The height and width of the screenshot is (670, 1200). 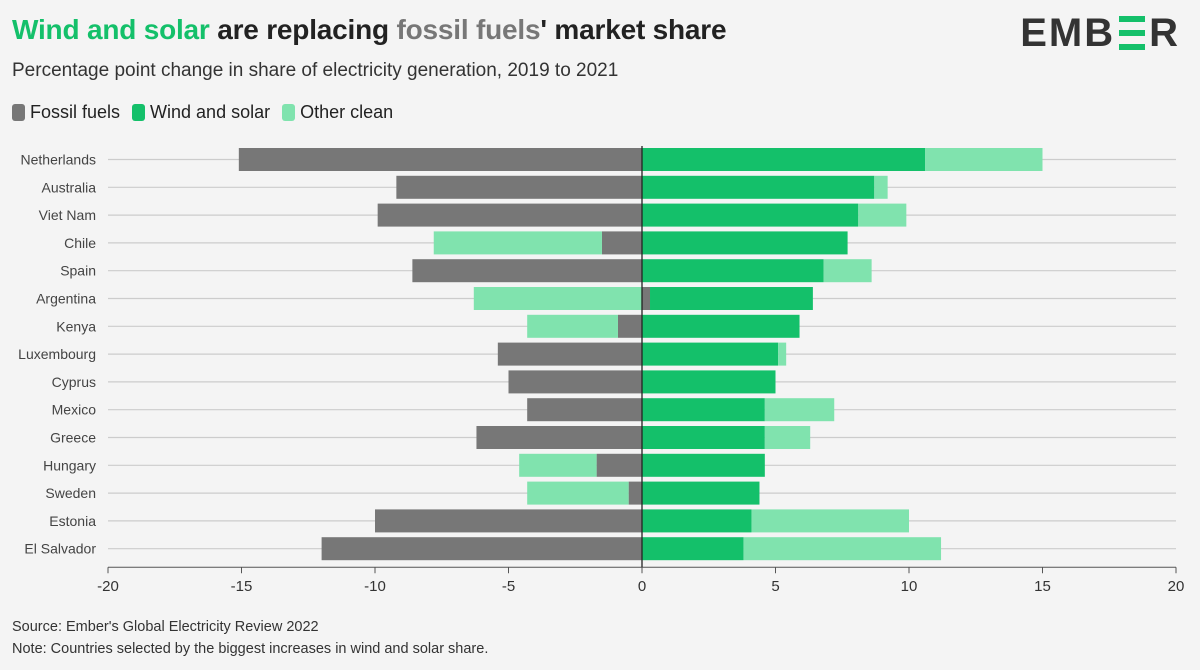 What do you see at coordinates (693, 549) in the screenshot?
I see `bar-wind-and-solar-el-salvador` at bounding box center [693, 549].